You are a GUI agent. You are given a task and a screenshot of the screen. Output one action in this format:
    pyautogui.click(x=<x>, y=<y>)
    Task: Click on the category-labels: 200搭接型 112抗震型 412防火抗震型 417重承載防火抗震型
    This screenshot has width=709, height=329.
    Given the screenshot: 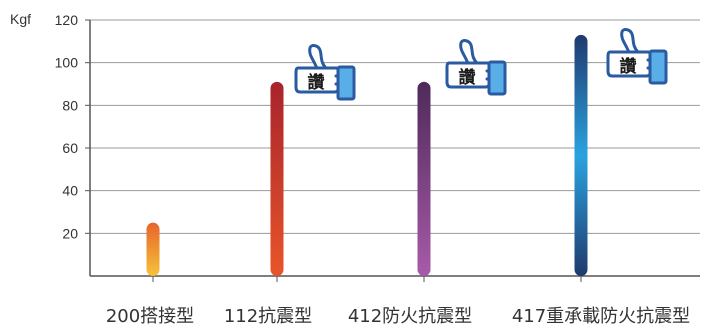 What is the action you would take?
    pyautogui.click(x=398, y=316)
    